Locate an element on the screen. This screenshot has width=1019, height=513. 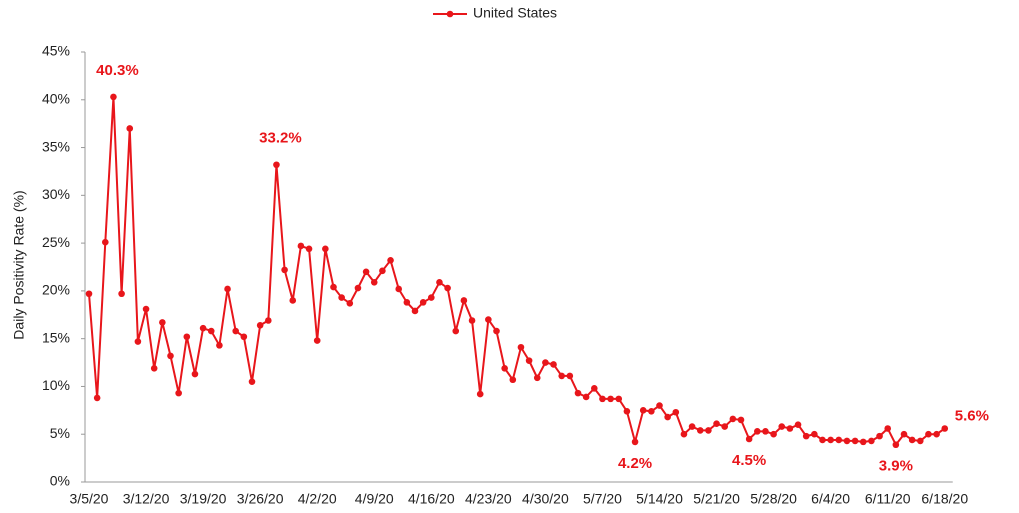
x-tick-label: 3/5/20 is located at coordinates (89, 499).